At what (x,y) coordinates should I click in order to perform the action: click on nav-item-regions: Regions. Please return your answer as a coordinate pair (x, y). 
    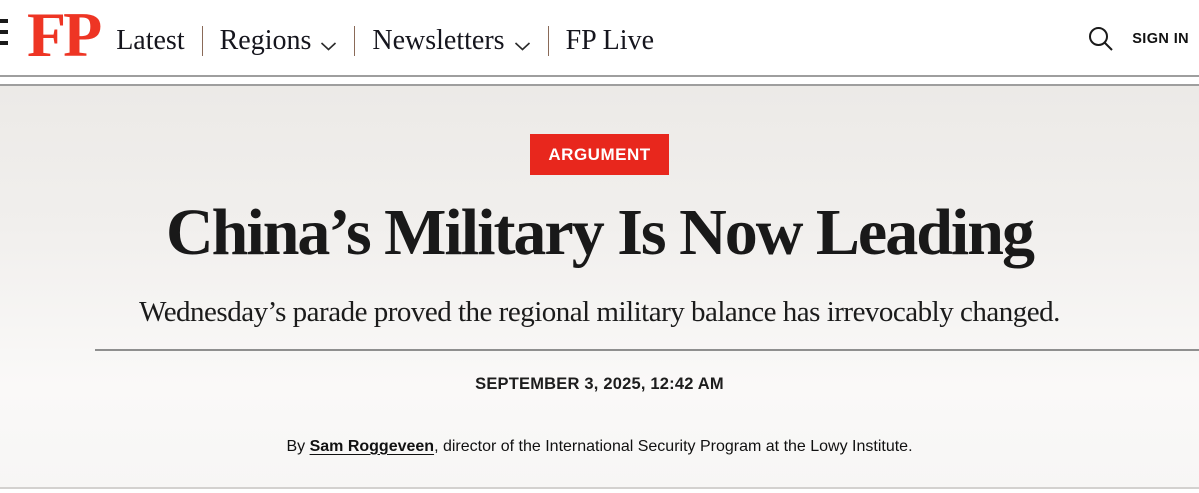
    Looking at the image, I should click on (279, 41).